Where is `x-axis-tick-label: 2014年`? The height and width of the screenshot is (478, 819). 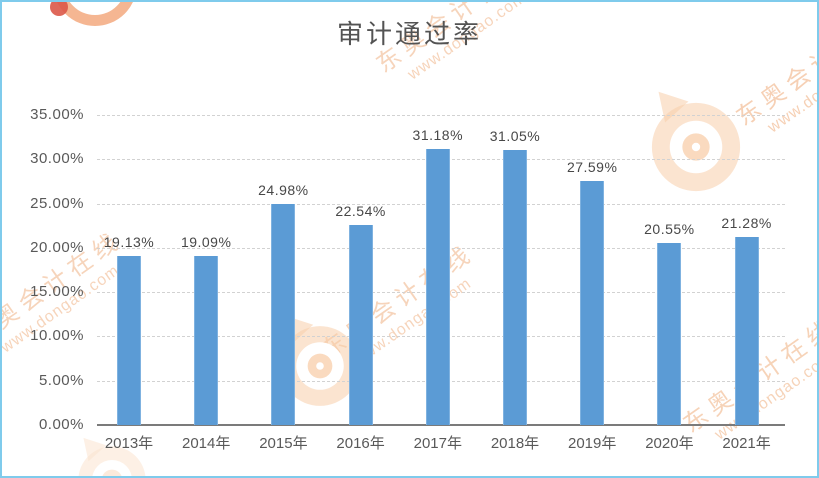
x-axis-tick-label: 2014年 is located at coordinates (206, 443).